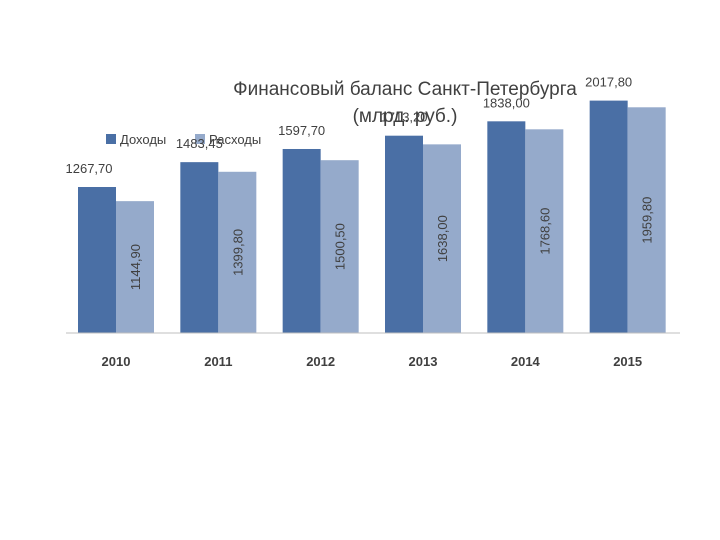 This screenshot has height=540, width=720. I want to click on value-label-expenses-2010: 1144,90, so click(135, 267).